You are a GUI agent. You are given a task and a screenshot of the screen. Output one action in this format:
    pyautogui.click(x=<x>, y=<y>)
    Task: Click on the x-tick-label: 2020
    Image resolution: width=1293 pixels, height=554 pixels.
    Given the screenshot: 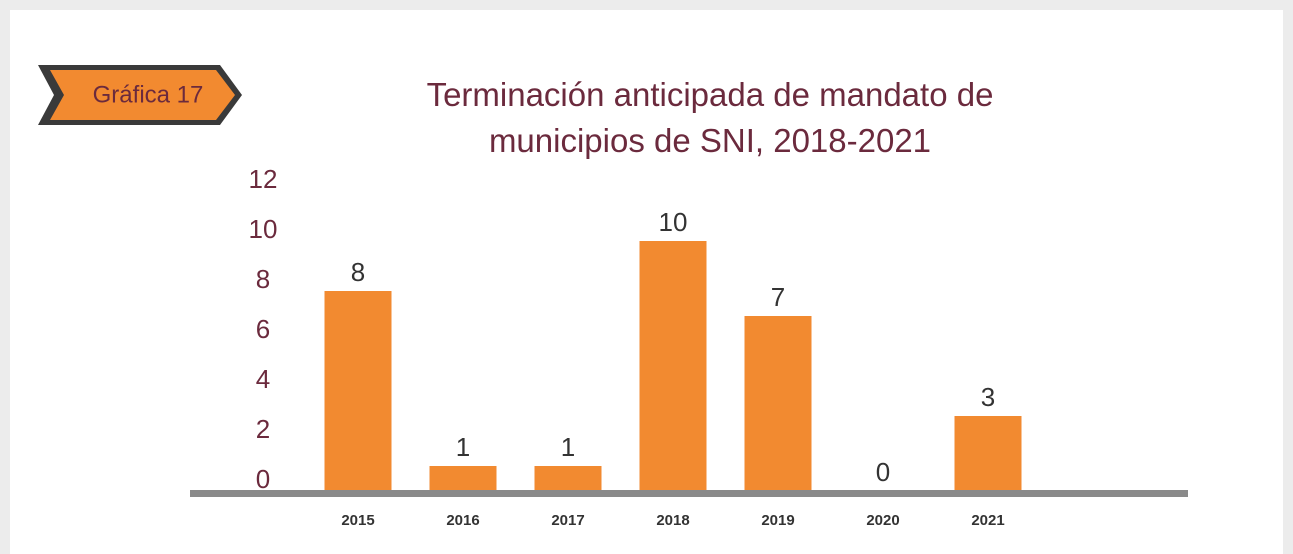 What is the action you would take?
    pyautogui.click(x=882, y=520)
    